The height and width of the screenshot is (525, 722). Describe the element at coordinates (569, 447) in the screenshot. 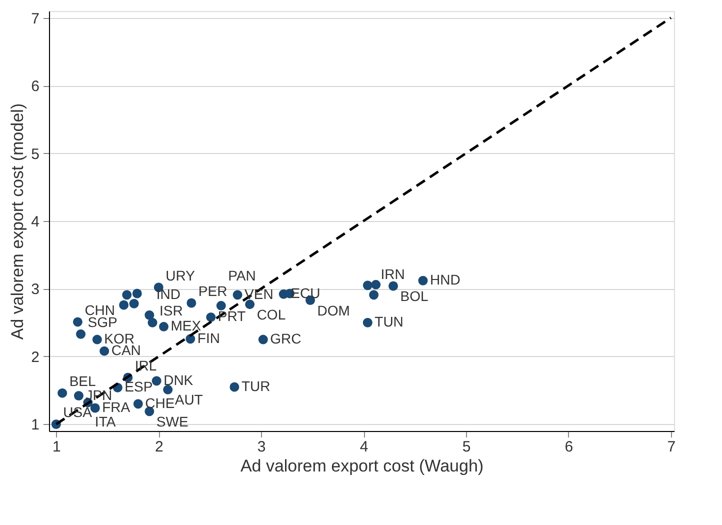

I see `x-tick-label: 6` at that location.